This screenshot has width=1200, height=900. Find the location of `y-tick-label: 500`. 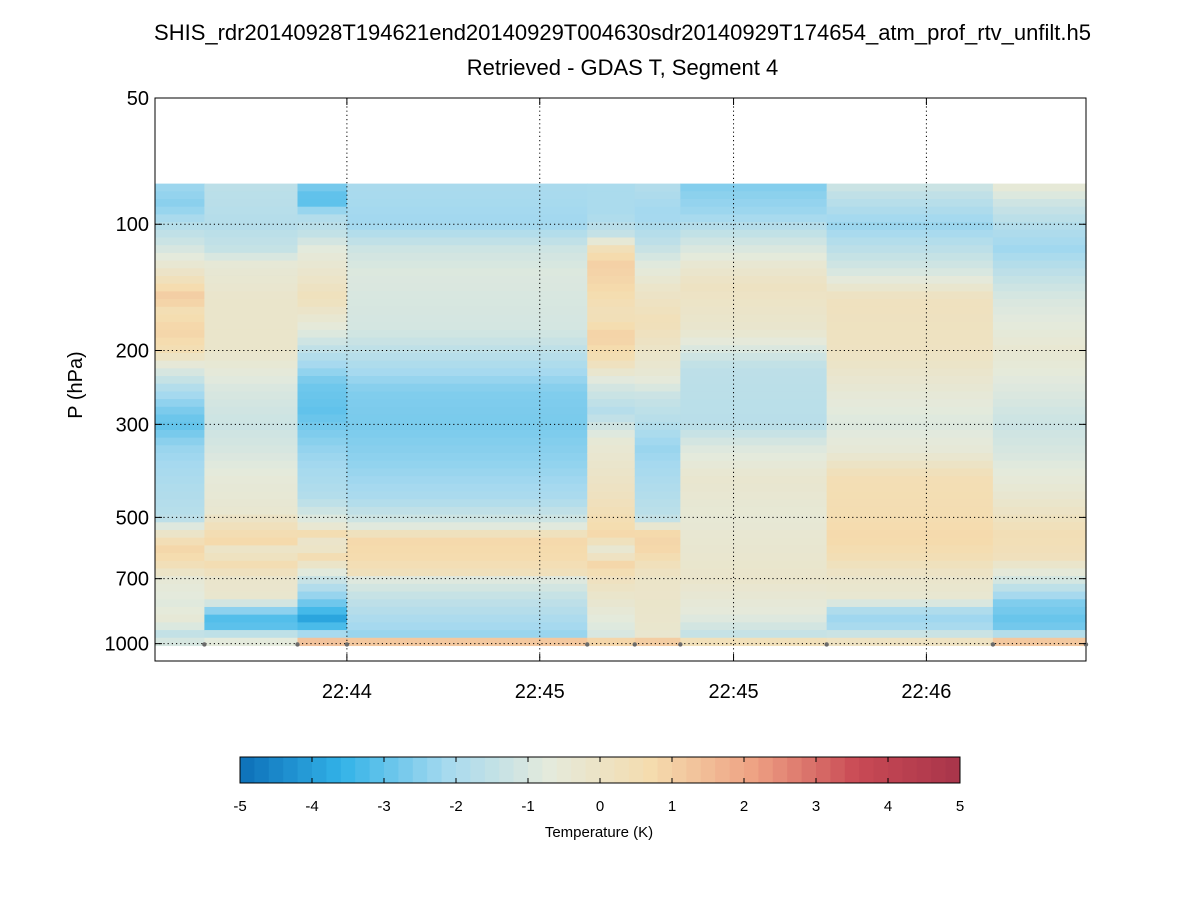

y-tick-label: 500 is located at coordinates (132, 518).